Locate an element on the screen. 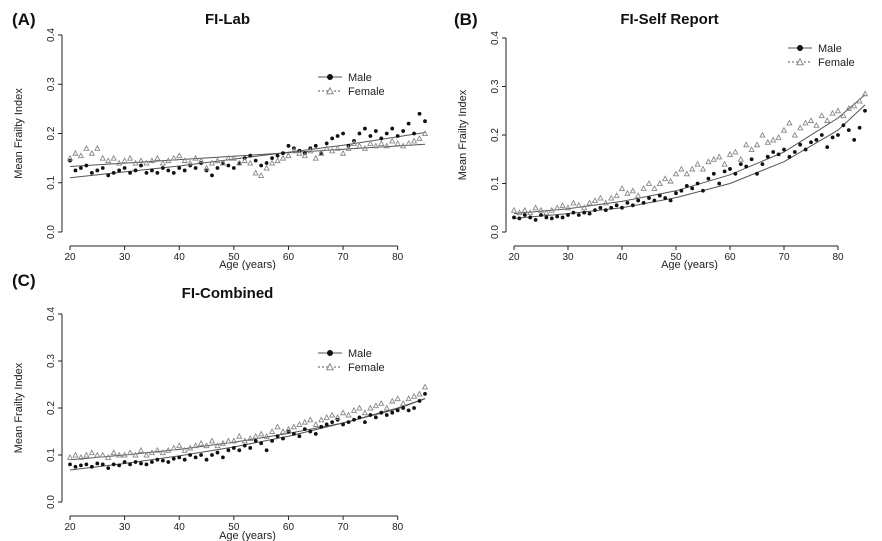 The image size is (882, 541). legend-label-female: Female is located at coordinates (366, 368).